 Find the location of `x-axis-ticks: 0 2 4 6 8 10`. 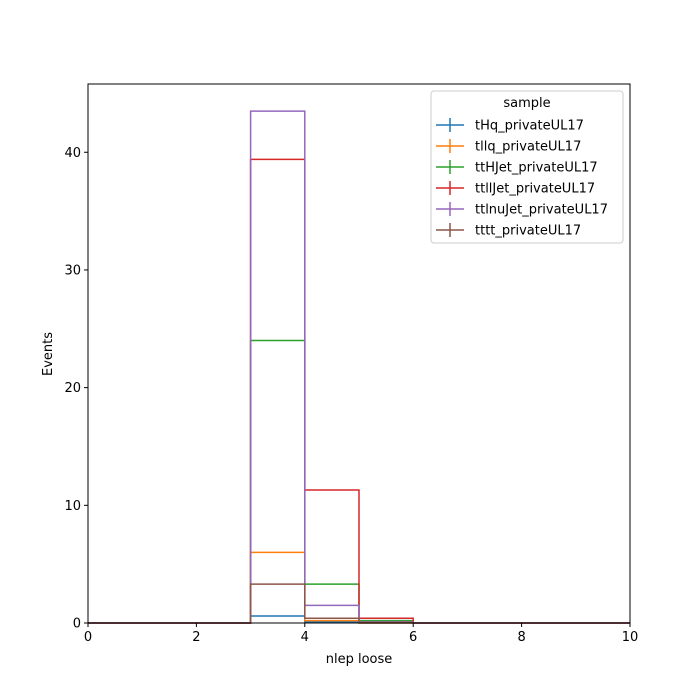

x-axis-ticks: 0 2 4 6 8 10 is located at coordinates (361, 634).